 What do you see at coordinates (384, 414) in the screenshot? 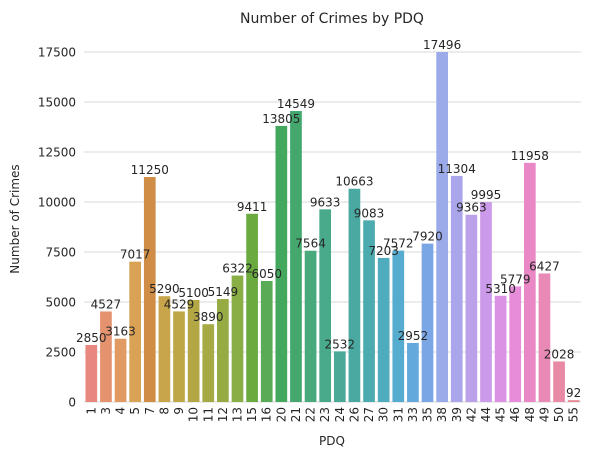
I see `x-tick-label: 30` at bounding box center [384, 414].